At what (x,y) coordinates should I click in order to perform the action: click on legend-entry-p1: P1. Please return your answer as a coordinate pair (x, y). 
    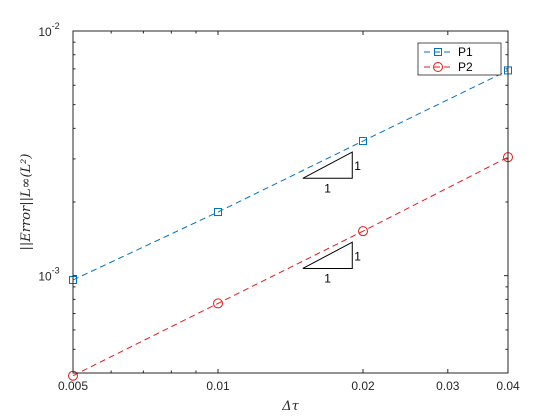
    Looking at the image, I should click on (448, 52).